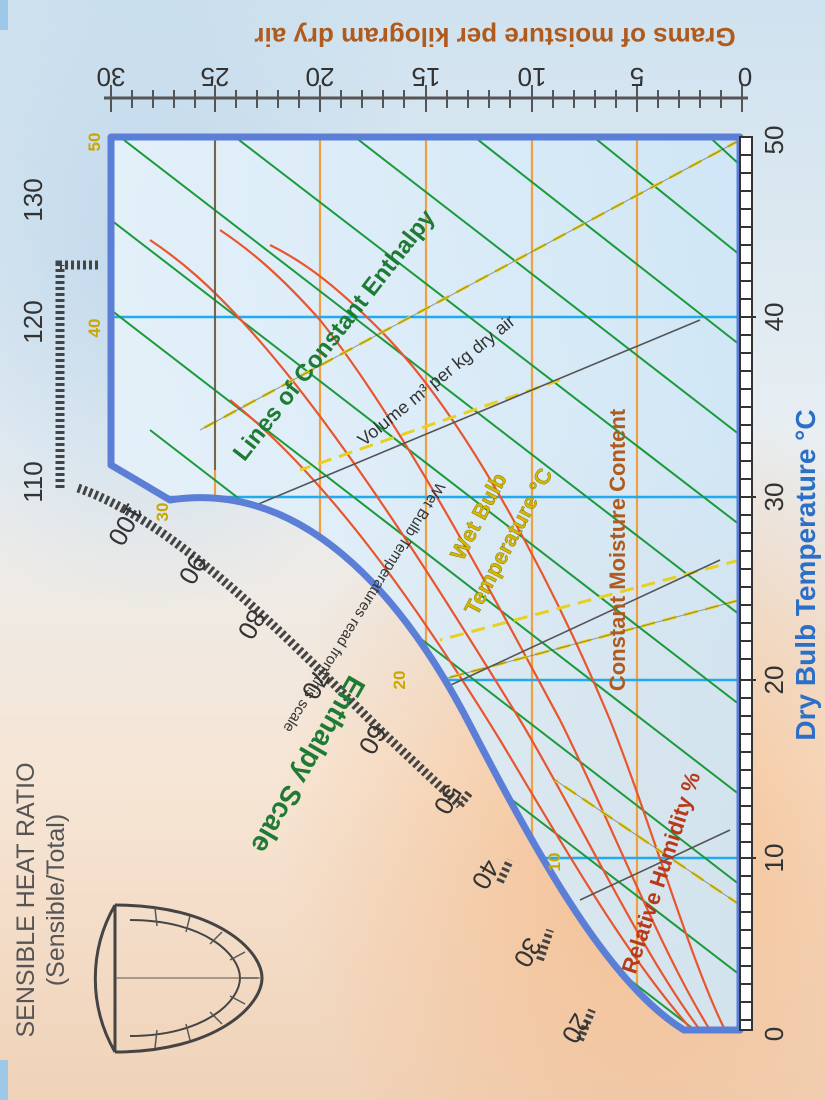  What do you see at coordinates (399, 680) in the screenshot?
I see `wet-bulb-tick-20: 20` at bounding box center [399, 680].